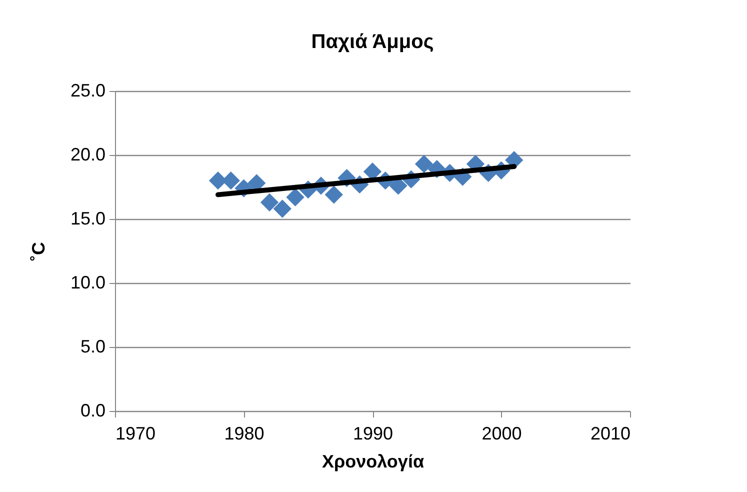 This screenshot has height=492, width=747. Describe the element at coordinates (502, 434) in the screenshot. I see `x-tick-label: 2000` at that location.